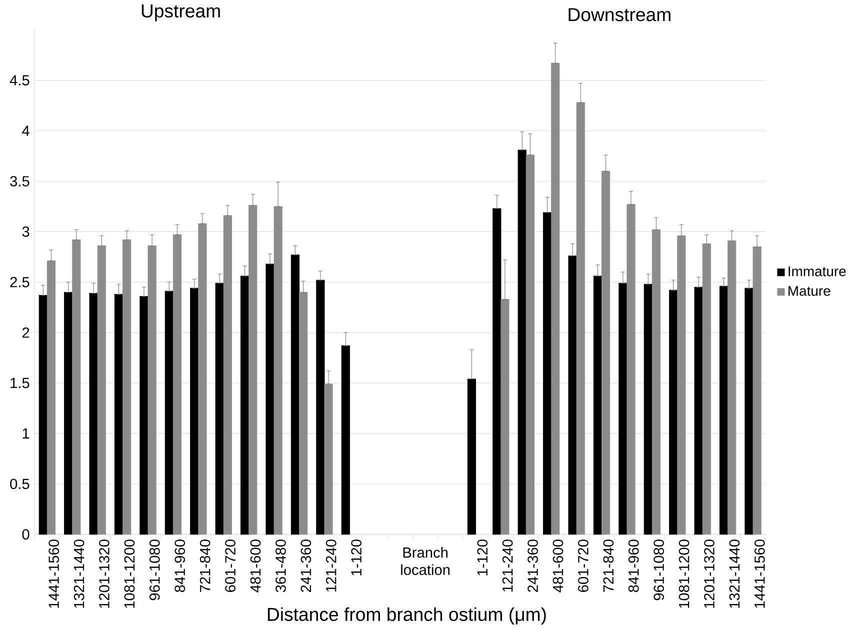 The height and width of the screenshot is (632, 853). Describe the element at coordinates (181, 13) in the screenshot. I see `text: Upstream` at that location.